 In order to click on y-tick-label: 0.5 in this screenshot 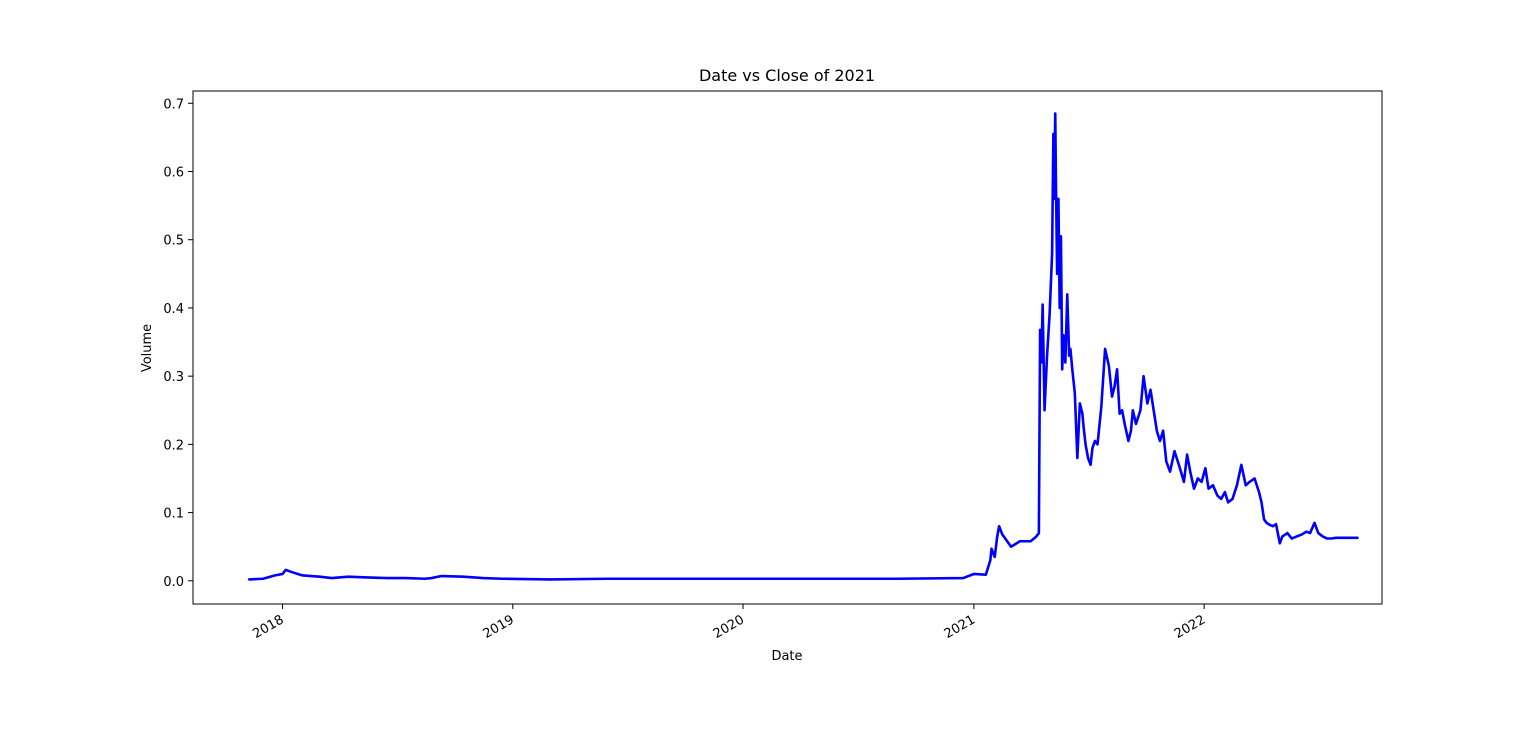, I will do `click(173, 241)`.